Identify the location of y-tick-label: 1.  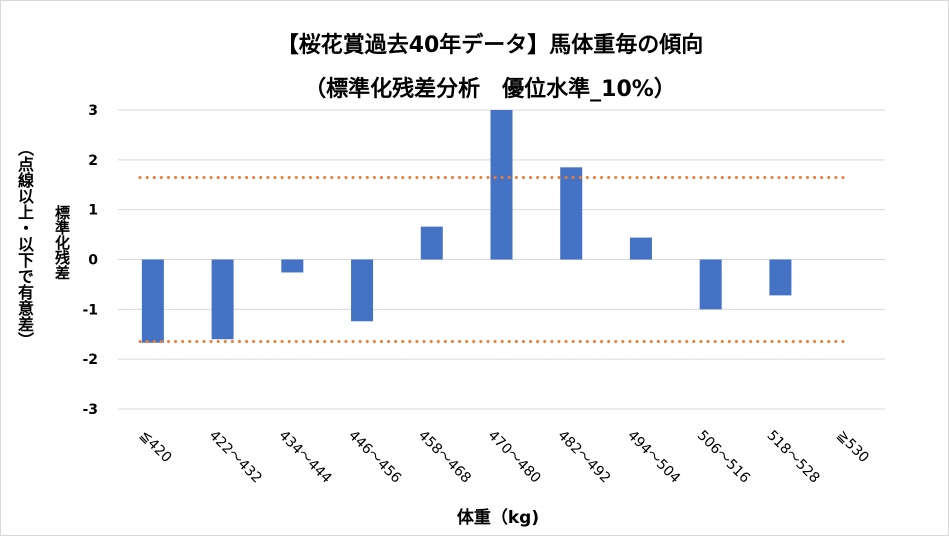
(93, 211).